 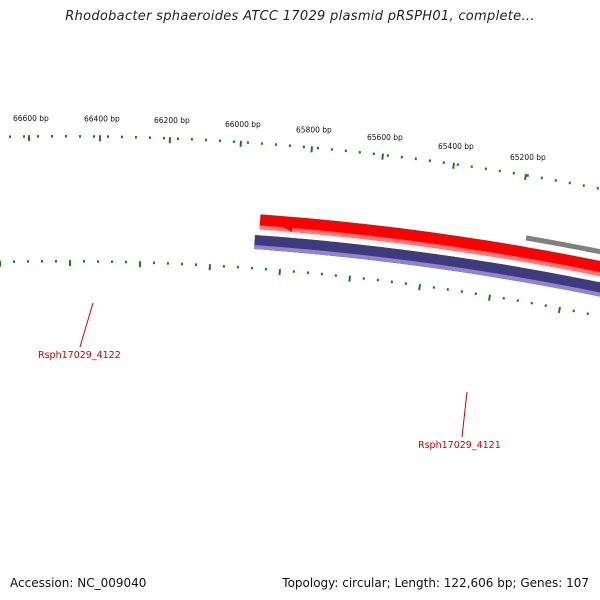 What do you see at coordinates (445, 252) in the screenshot?
I see `gene-forward-right-highlight` at bounding box center [445, 252].